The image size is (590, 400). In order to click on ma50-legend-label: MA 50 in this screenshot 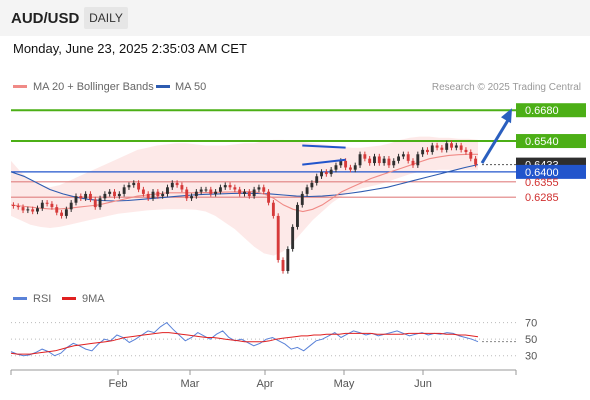, I will do `click(190, 87)`.